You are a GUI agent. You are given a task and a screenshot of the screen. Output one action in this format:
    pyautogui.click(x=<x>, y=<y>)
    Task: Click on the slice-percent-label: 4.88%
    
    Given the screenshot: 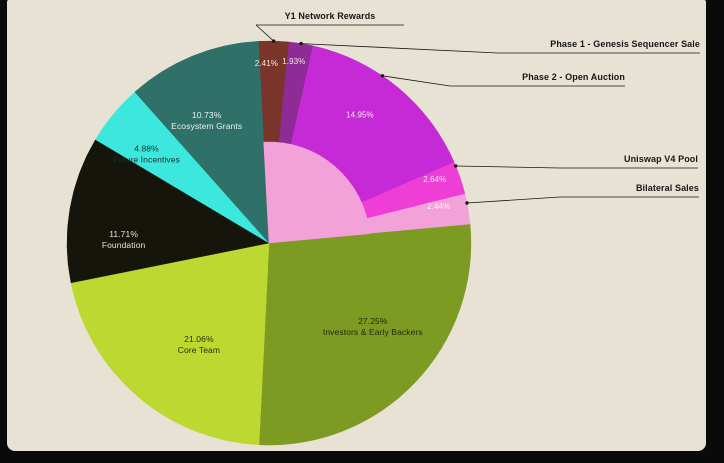 What is the action you would take?
    pyautogui.click(x=146, y=148)
    